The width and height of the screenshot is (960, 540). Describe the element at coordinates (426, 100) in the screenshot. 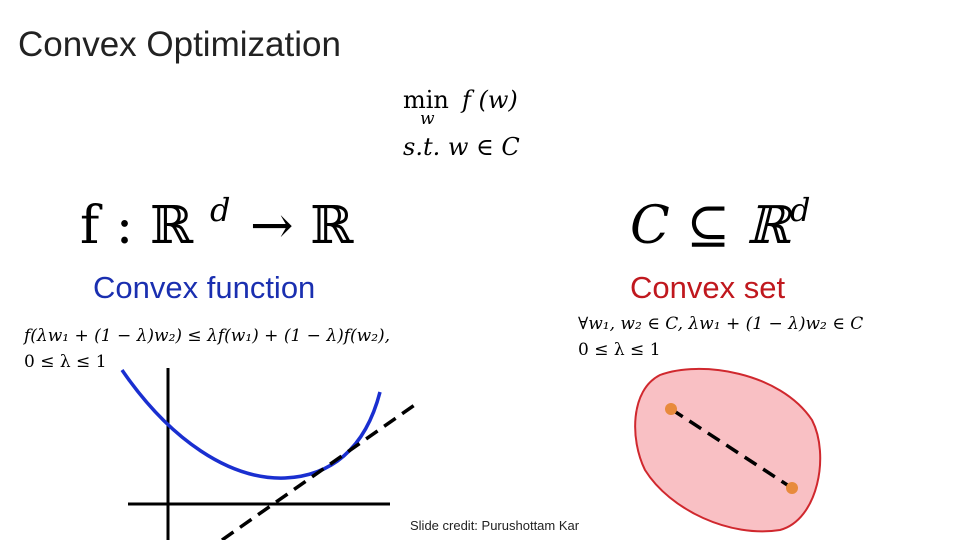

I see `operator: min` at that location.